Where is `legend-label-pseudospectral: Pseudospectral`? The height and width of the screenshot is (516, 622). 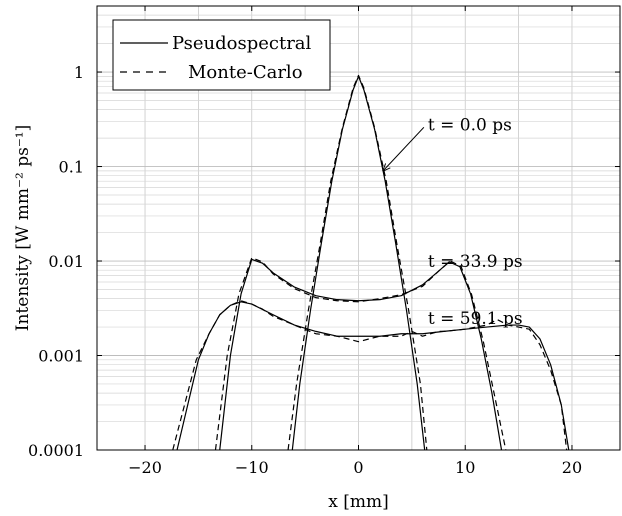
legend-label-pseudospectral: Pseudospectral is located at coordinates (242, 43).